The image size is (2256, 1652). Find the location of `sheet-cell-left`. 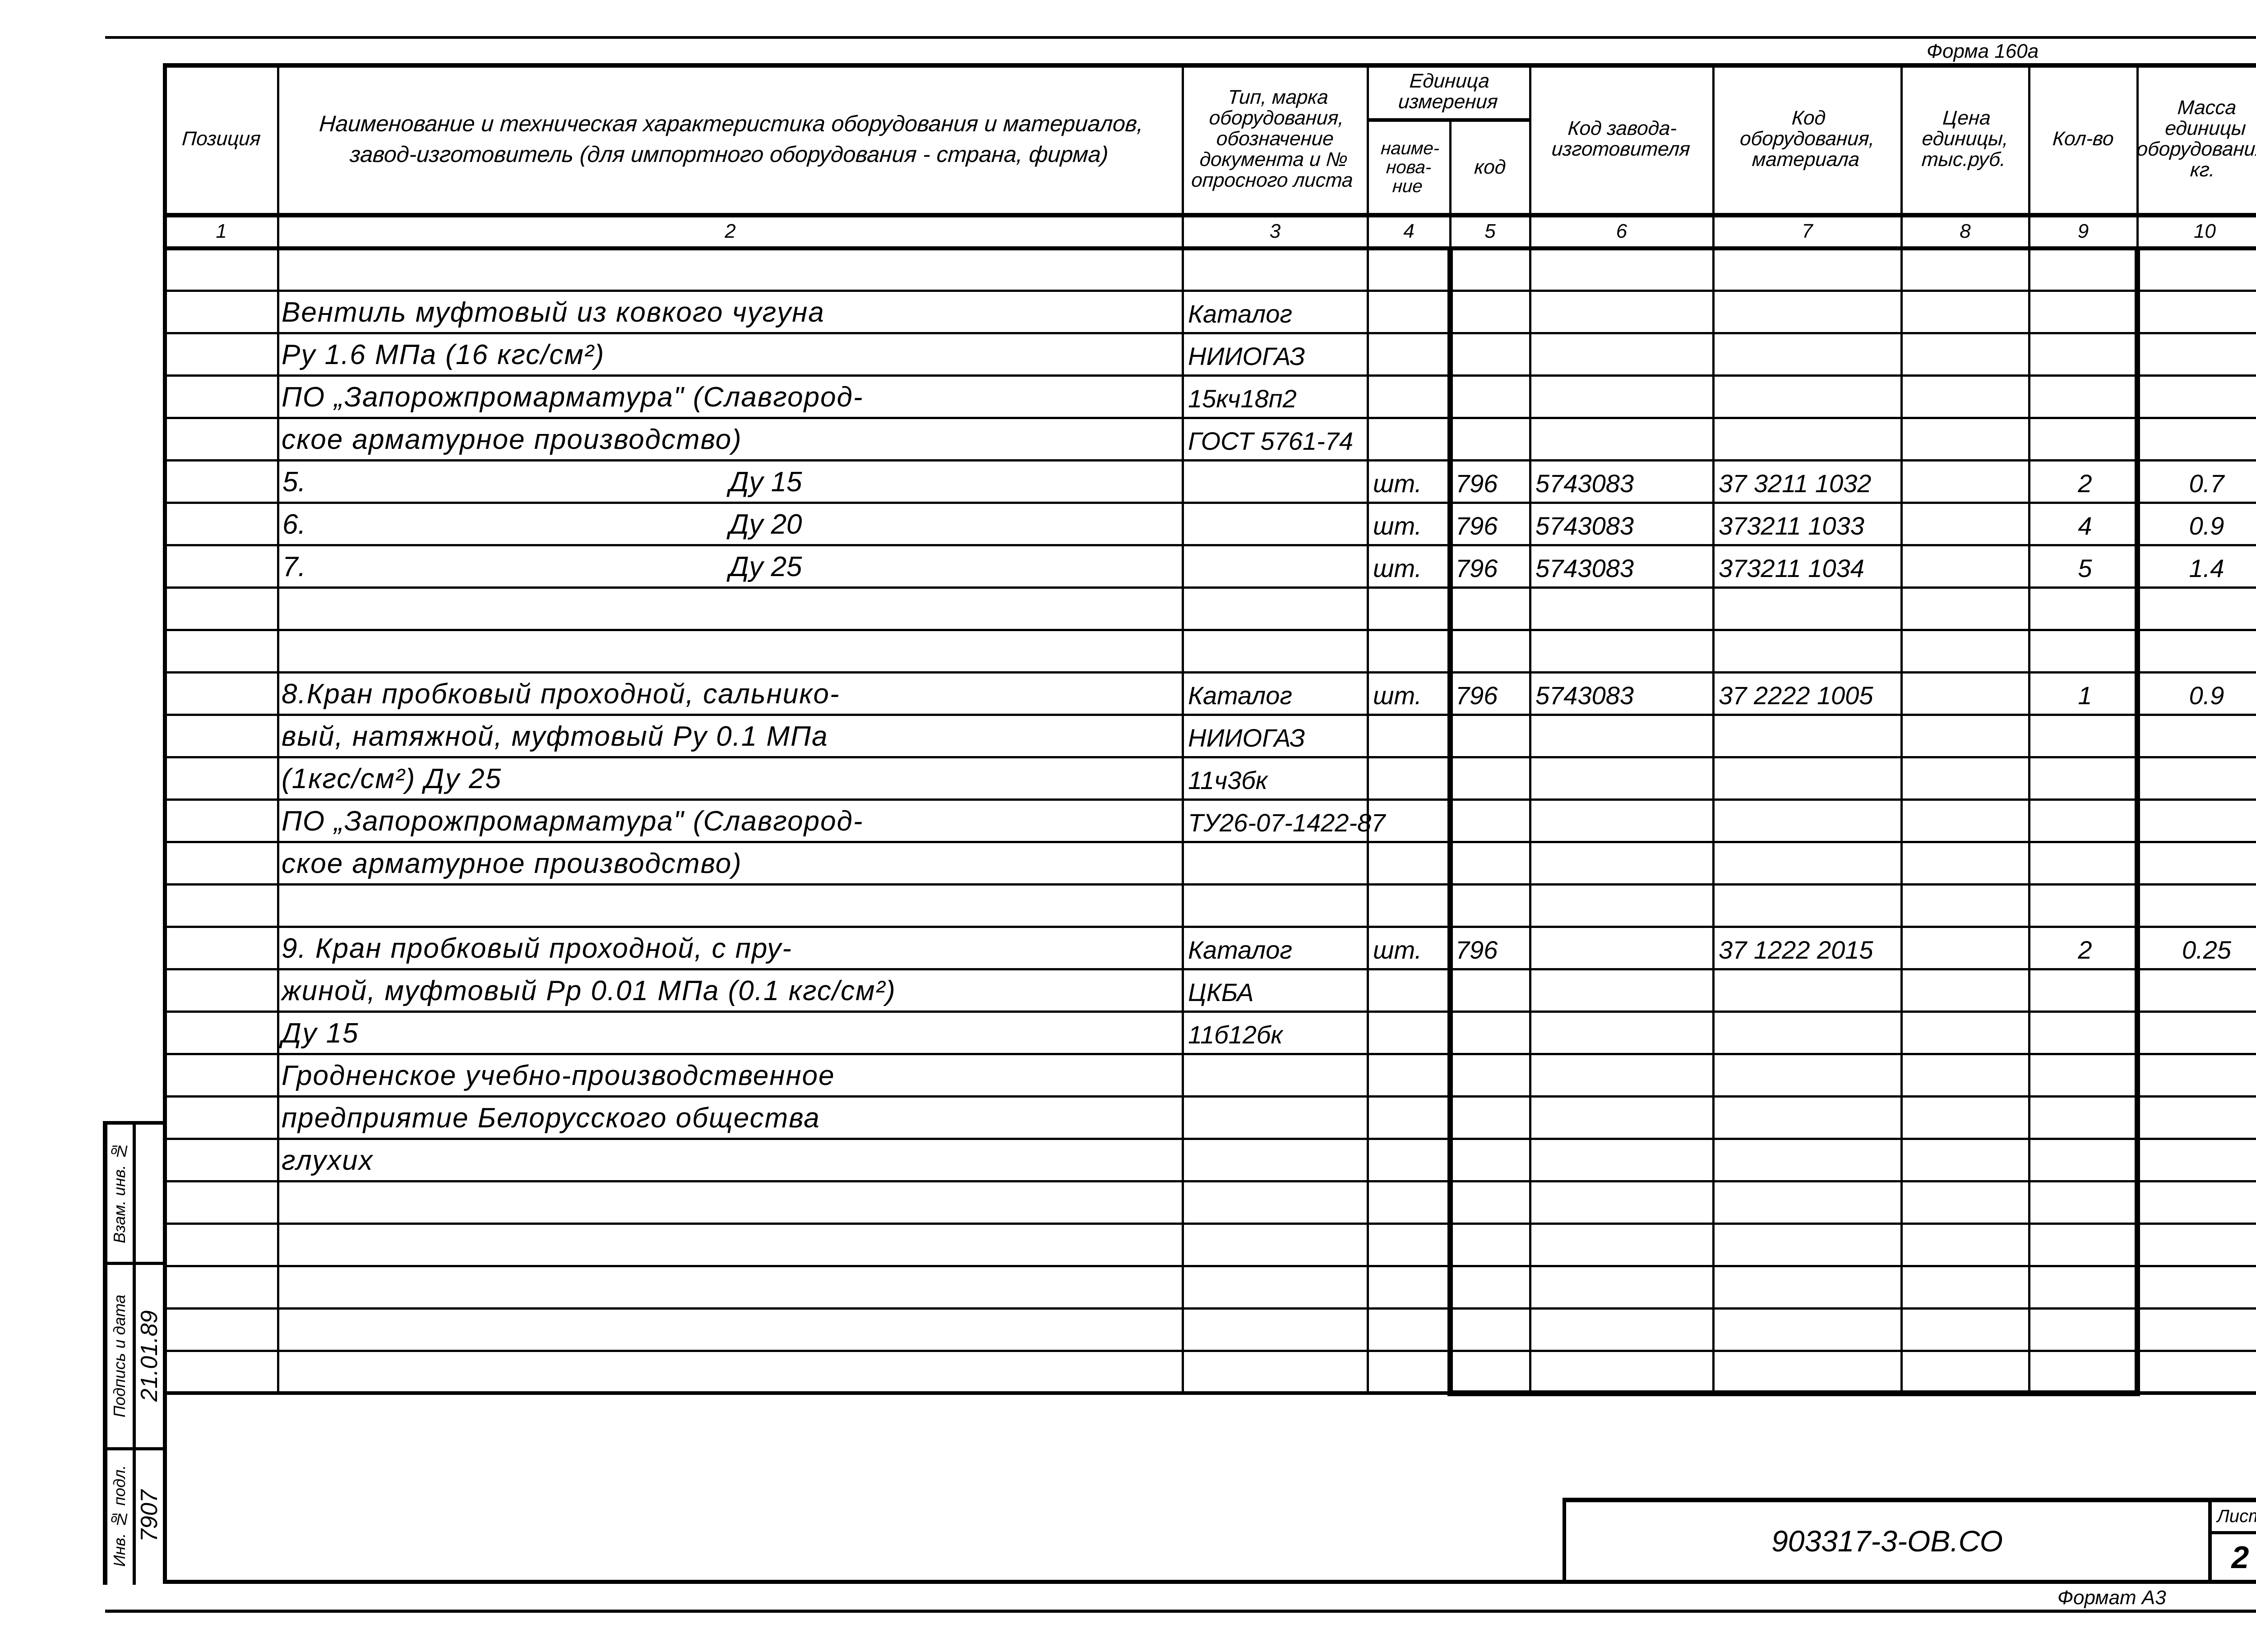

sheet-cell-left is located at coordinates (2210, 1540).